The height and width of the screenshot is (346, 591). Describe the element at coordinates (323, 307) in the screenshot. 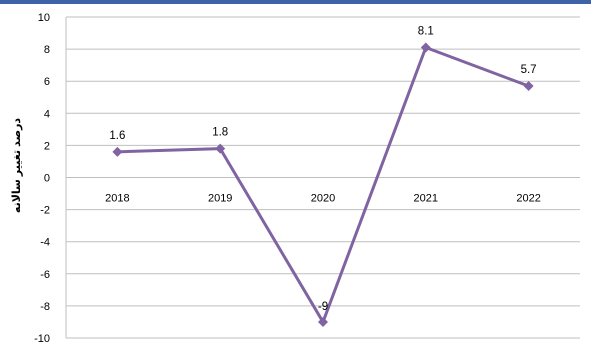

I see `data-label: -9` at that location.